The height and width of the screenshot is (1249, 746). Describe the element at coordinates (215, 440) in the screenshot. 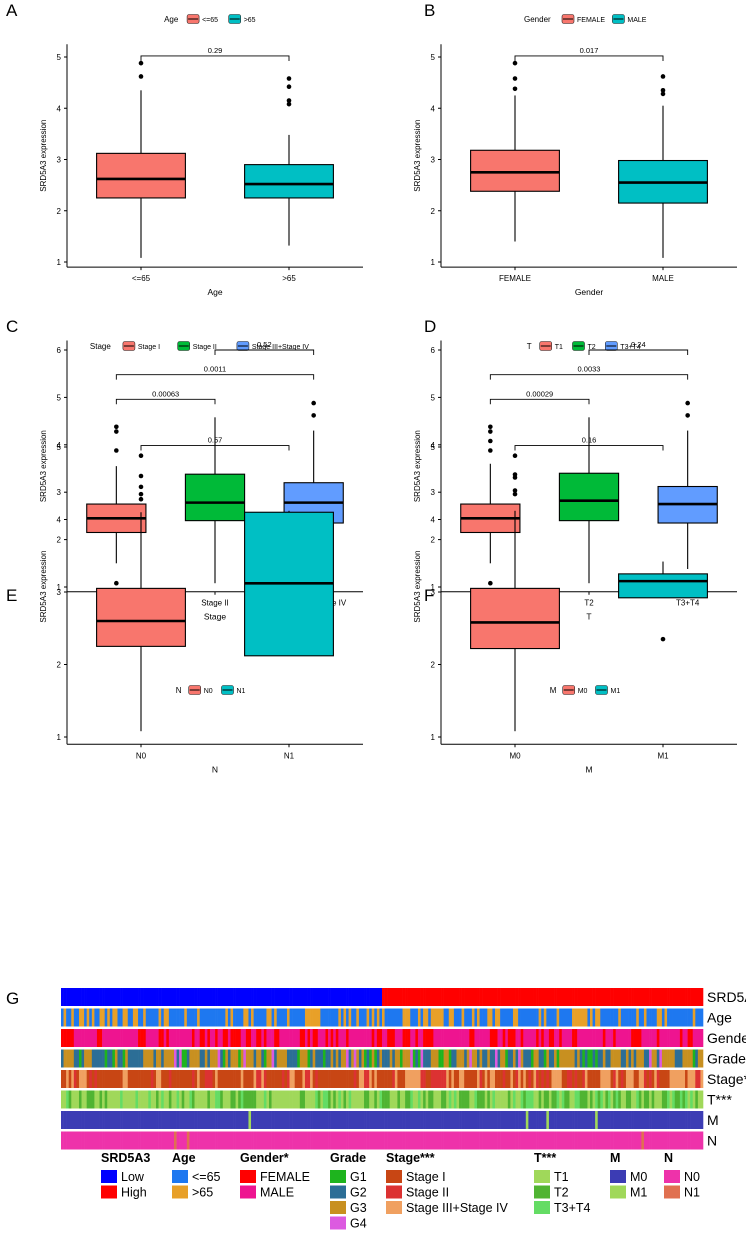

I see `p-value-label: 0.57` at that location.